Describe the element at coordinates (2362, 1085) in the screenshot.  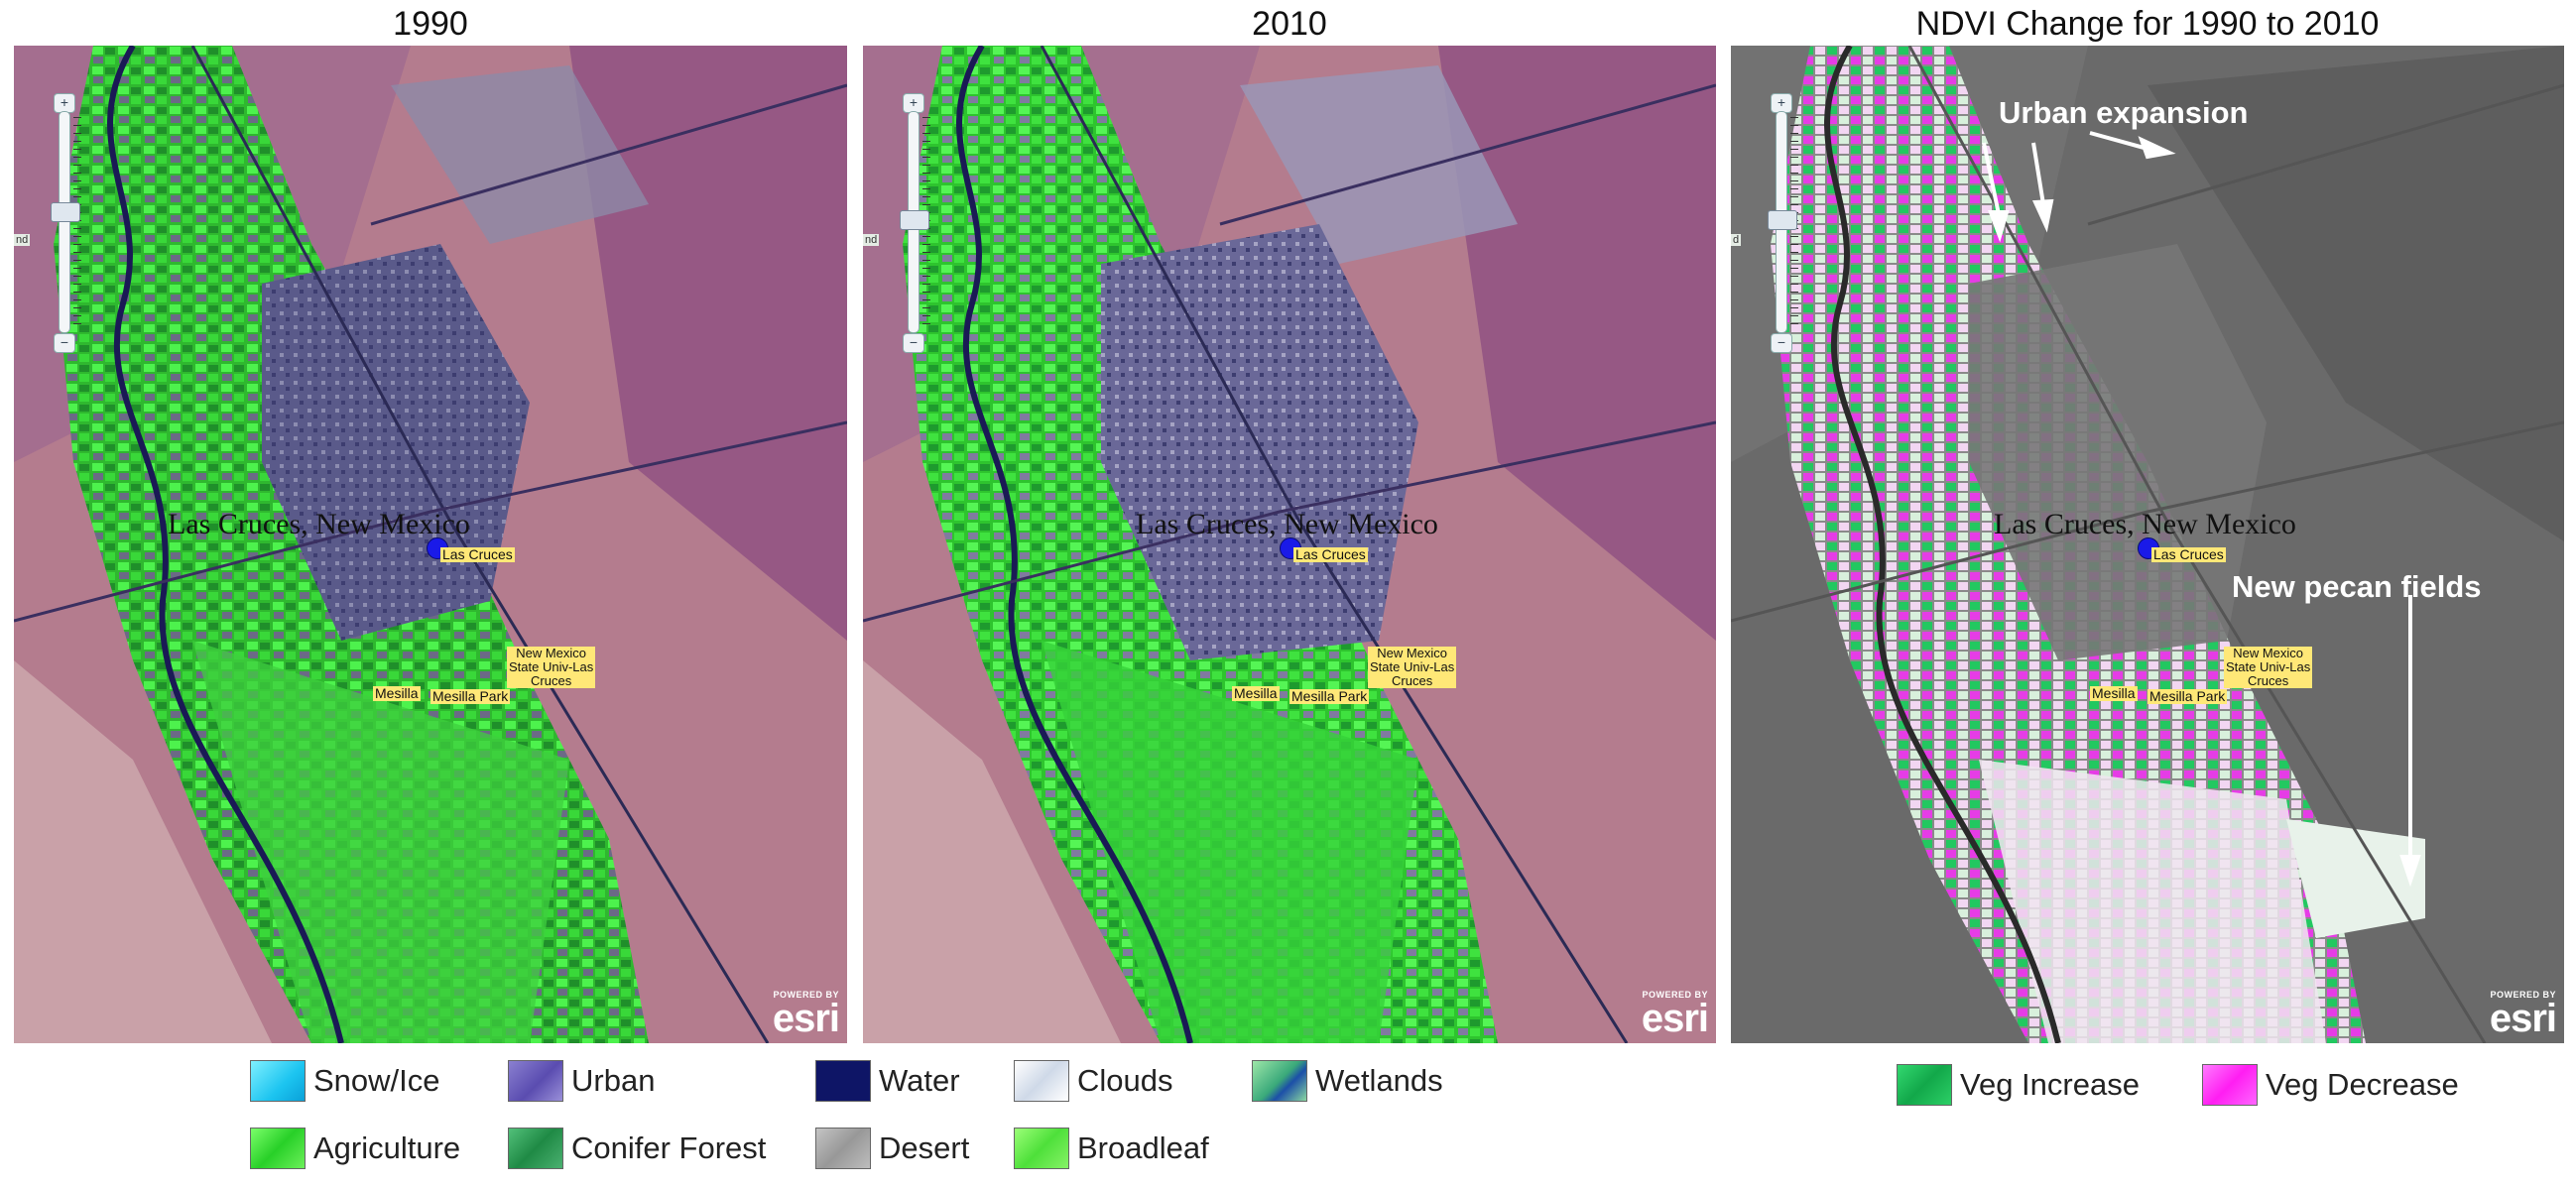
I see `legend-label: Veg Decrease` at that location.